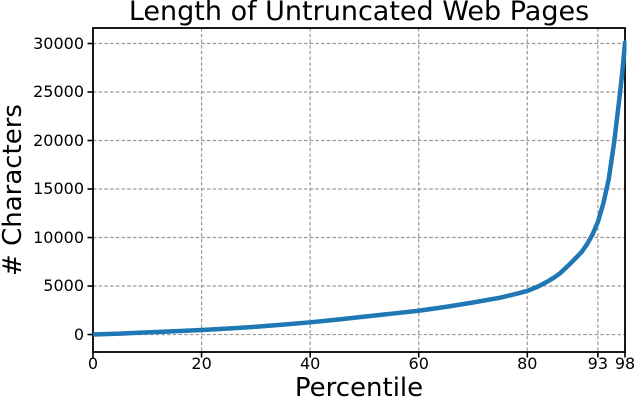 This screenshot has width=634, height=404. Describe the element at coordinates (58, 140) in the screenshot. I see `y-tick-label: 20000` at that location.